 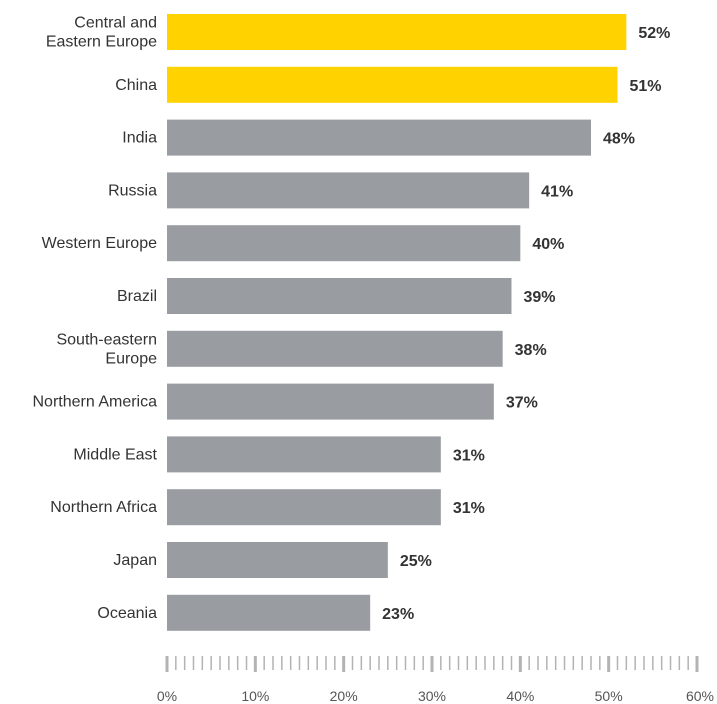 What do you see at coordinates (540, 297) in the screenshot?
I see `value-label-5: 39%` at bounding box center [540, 297].